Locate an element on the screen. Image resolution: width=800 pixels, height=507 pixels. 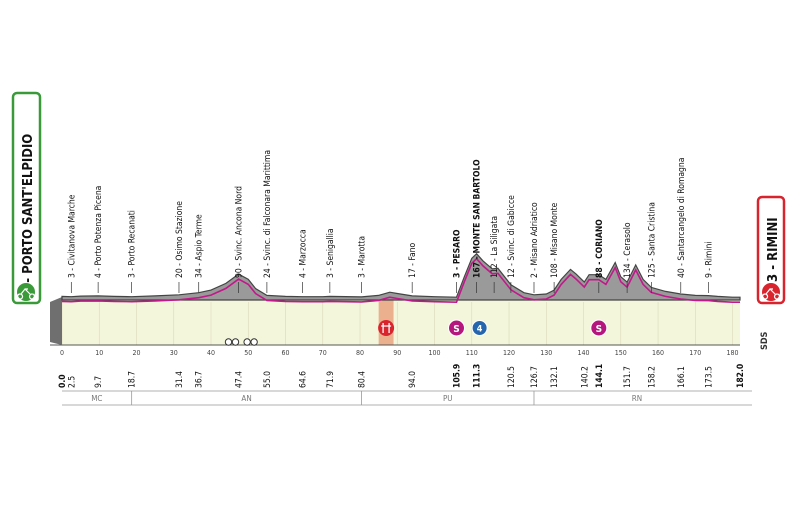
km-tick-label: 30 is located at coordinates (174, 353).